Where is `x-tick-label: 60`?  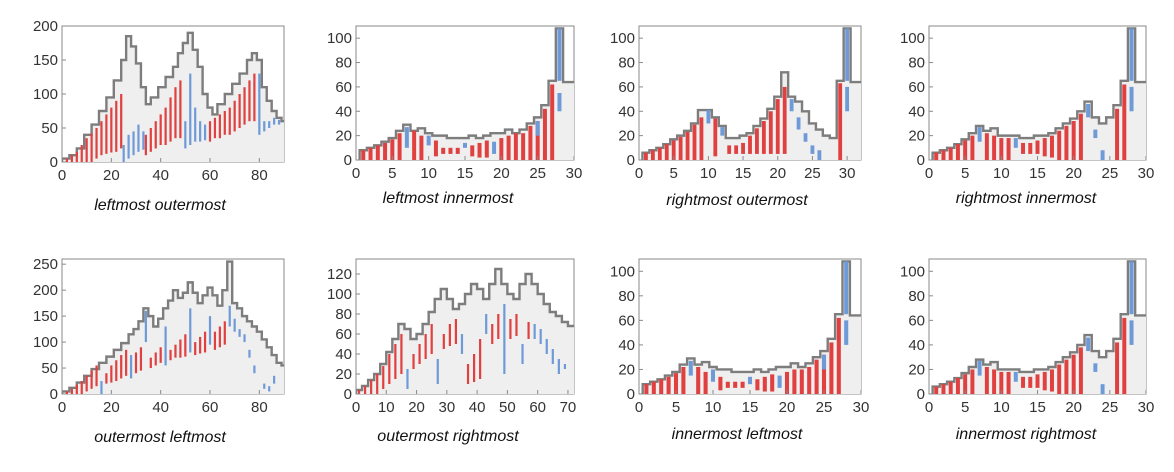 x-tick-label: 60 is located at coordinates (210, 175).